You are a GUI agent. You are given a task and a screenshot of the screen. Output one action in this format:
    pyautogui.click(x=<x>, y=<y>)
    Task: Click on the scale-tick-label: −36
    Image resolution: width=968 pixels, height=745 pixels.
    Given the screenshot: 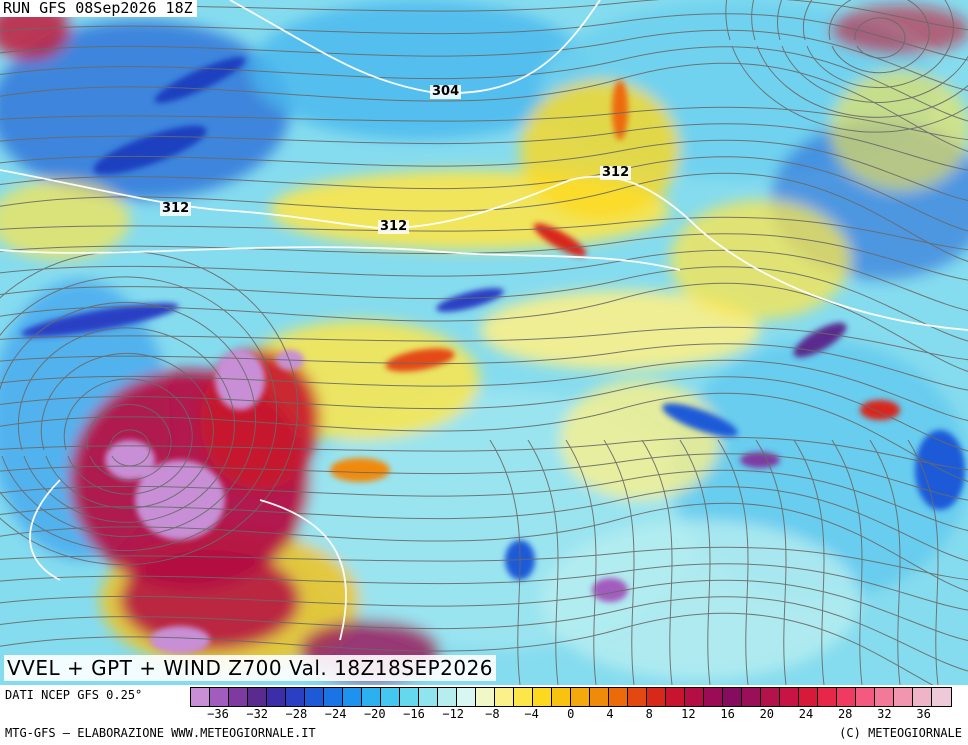 What is the action you would take?
    pyautogui.click(x=218, y=714)
    